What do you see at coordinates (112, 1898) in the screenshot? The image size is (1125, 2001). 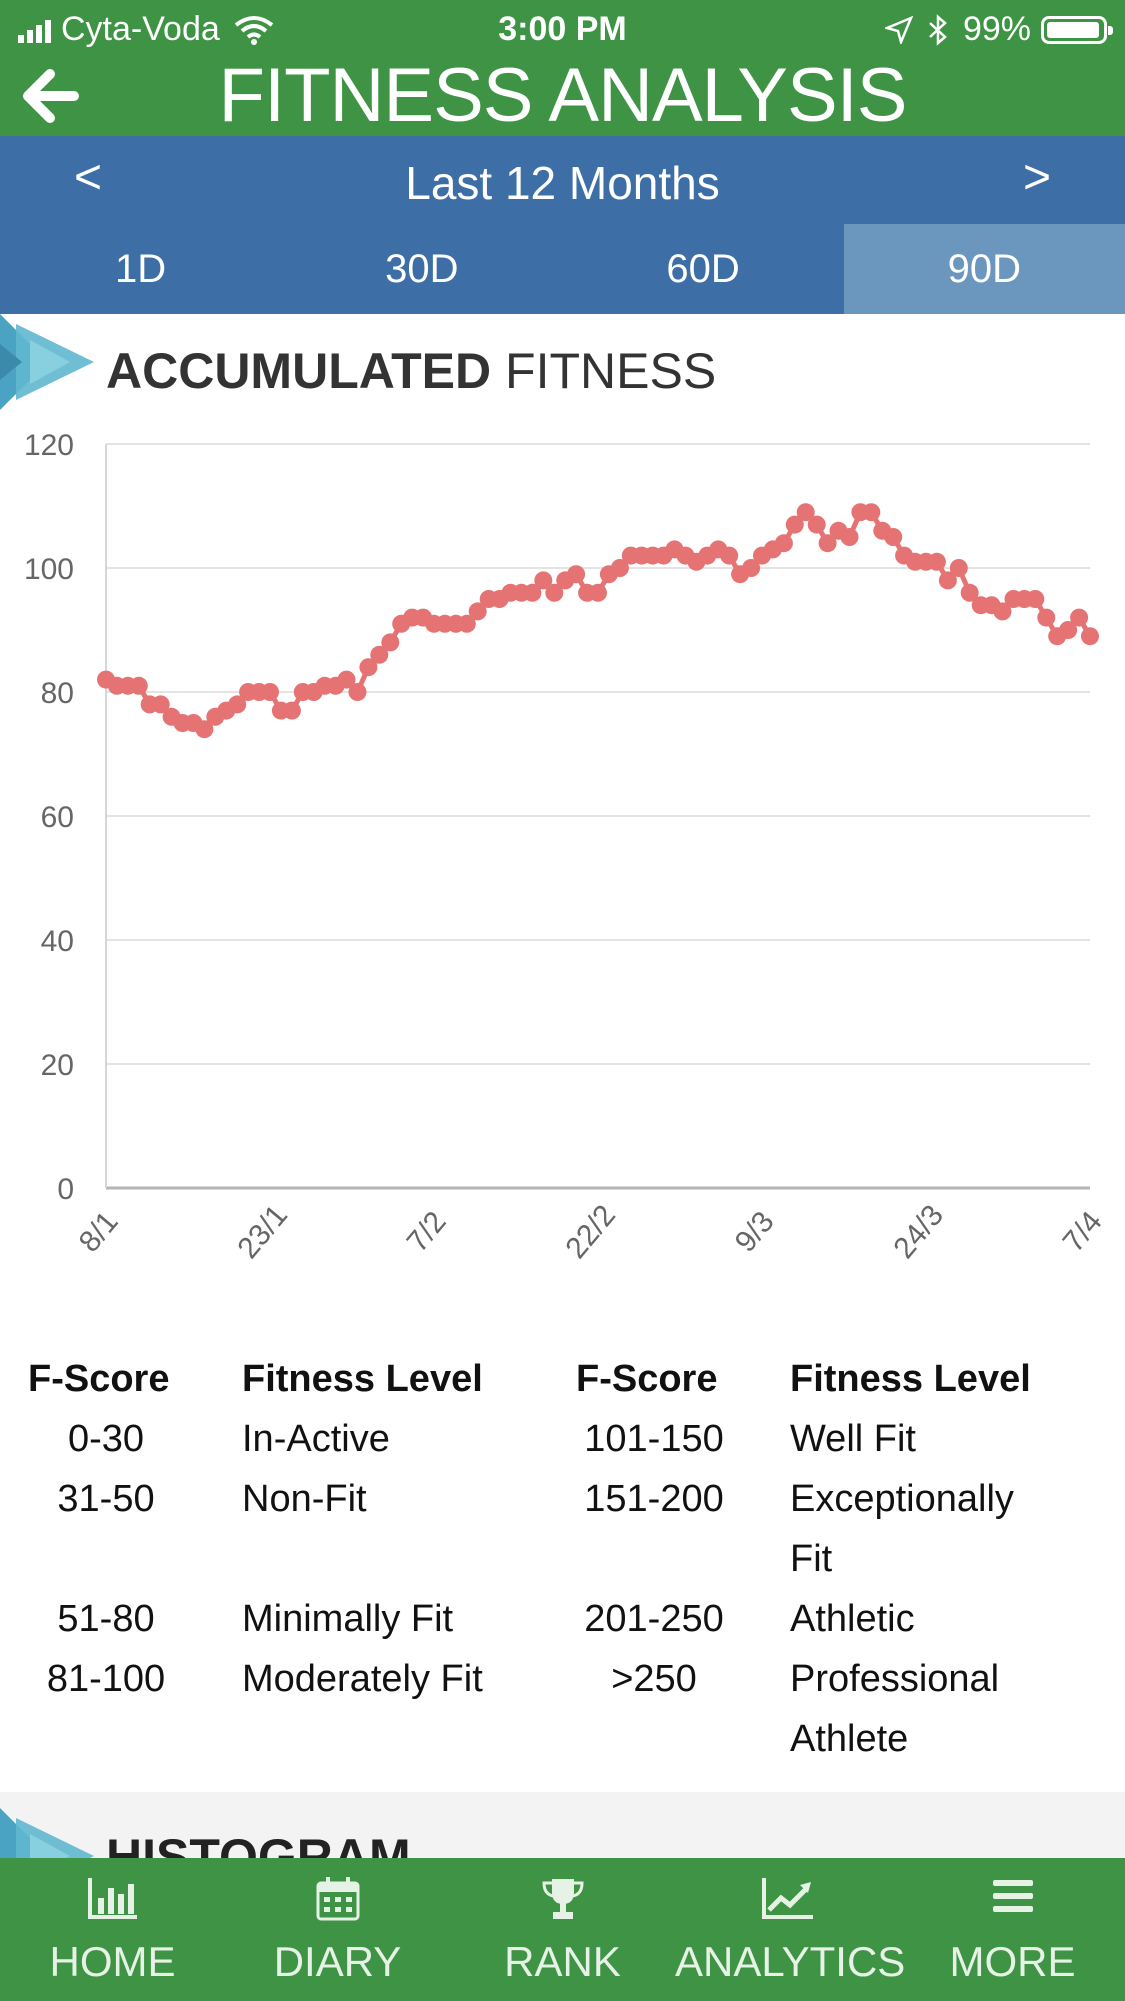 I see `bar-chart-icon` at bounding box center [112, 1898].